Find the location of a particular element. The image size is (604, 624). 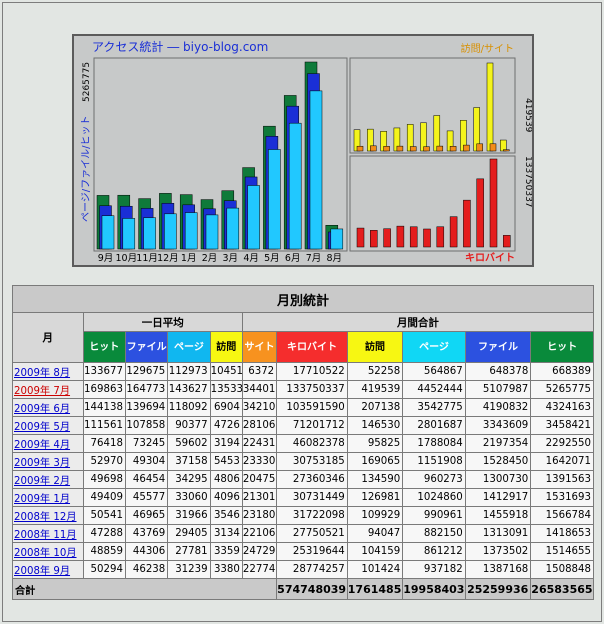

value-cell: 1418653 is located at coordinates (562, 533).